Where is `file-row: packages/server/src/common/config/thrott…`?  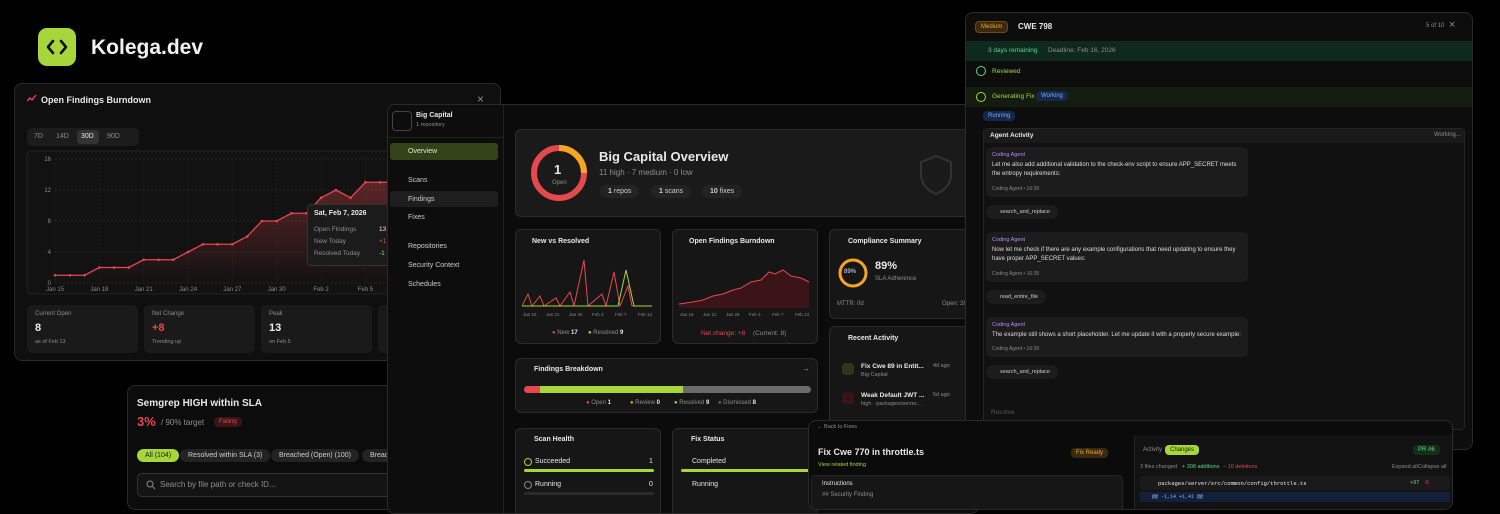 file-row: packages/server/src/common/config/thrott… is located at coordinates (1295, 483).